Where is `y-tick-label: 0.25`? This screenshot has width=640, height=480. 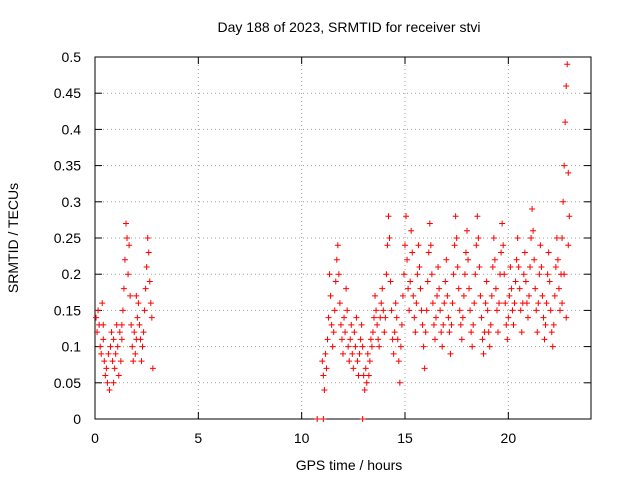
y-tick-label: 0.25 is located at coordinates (67, 238).